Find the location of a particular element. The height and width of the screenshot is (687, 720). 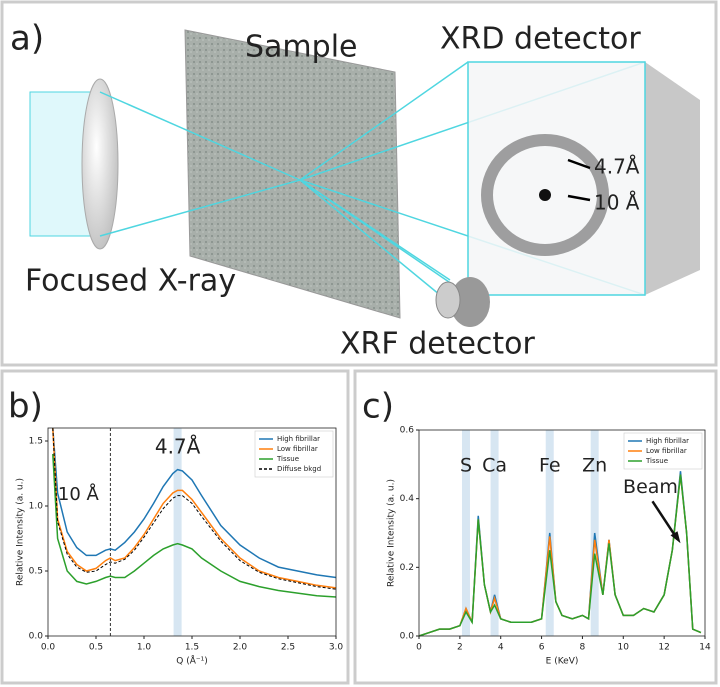

y-tick-label: 0.4 is located at coordinates (407, 499).